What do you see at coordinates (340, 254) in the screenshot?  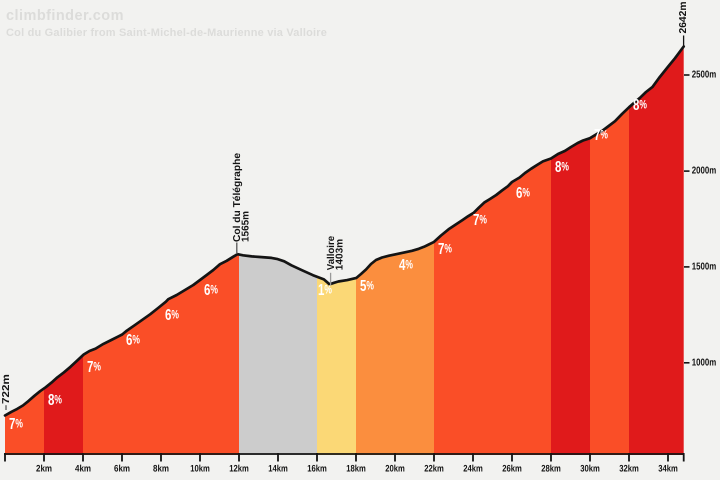 I see `svg-text: 1403m` at bounding box center [340, 254].